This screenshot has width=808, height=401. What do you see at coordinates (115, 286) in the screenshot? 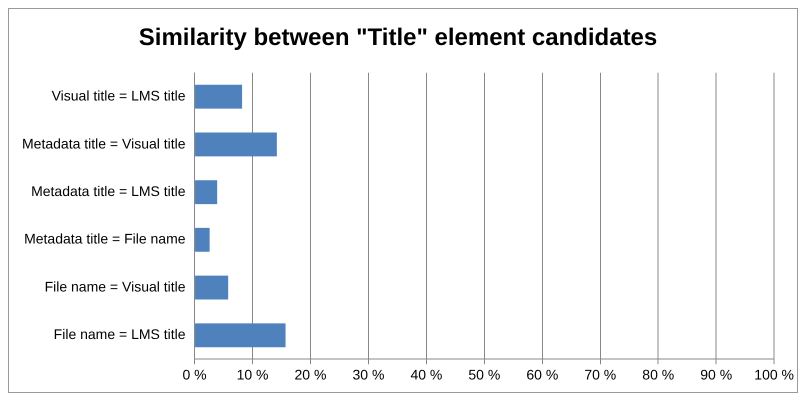
I see `y-tick-label: File name = Visual title` at bounding box center [115, 286].